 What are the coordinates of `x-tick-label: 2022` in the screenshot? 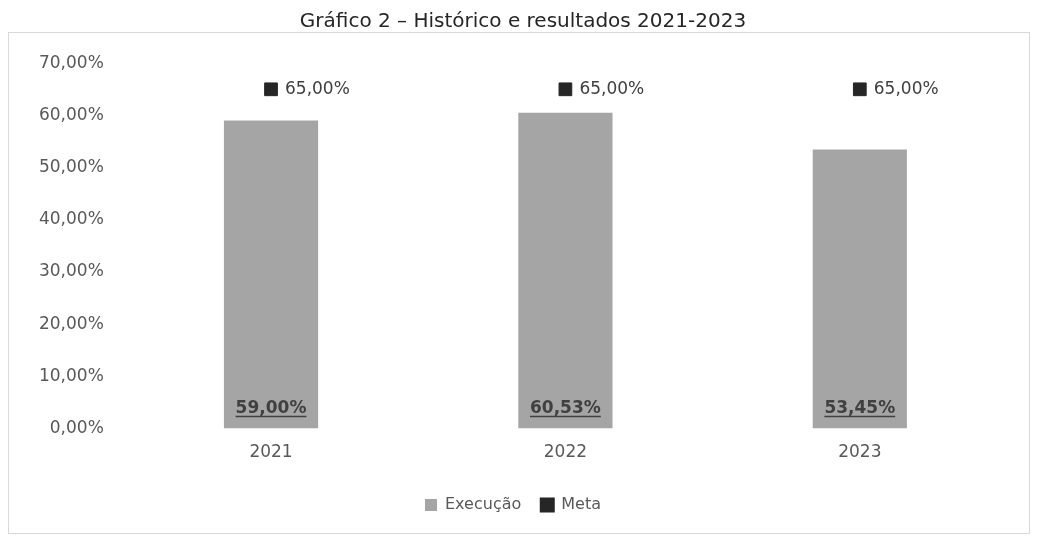 It's located at (565, 451).